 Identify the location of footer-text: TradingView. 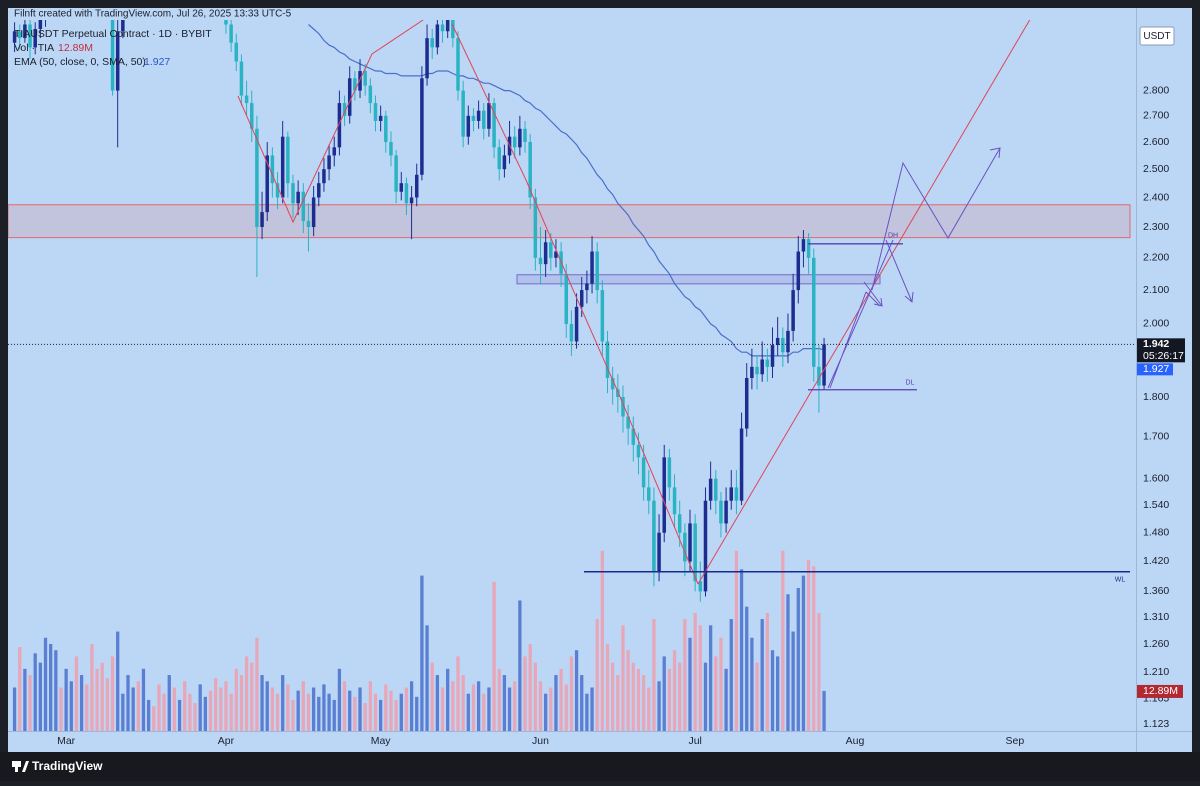
(67, 766).